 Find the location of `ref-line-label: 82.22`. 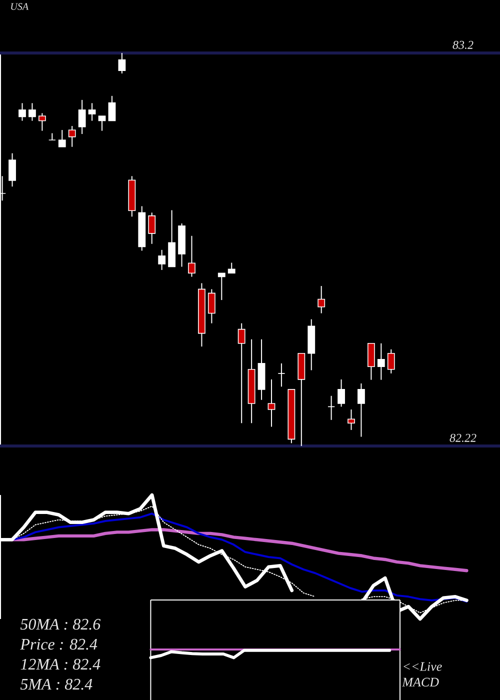

ref-line-label: 82.22 is located at coordinates (463, 438).